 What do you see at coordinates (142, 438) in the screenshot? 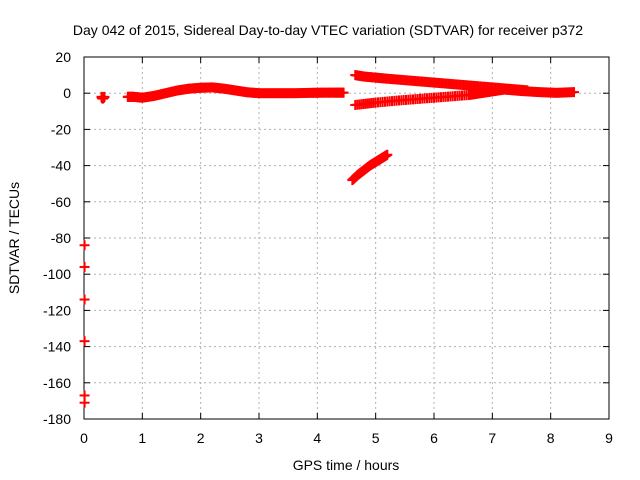
I see `x-tick-label: 1` at bounding box center [142, 438].